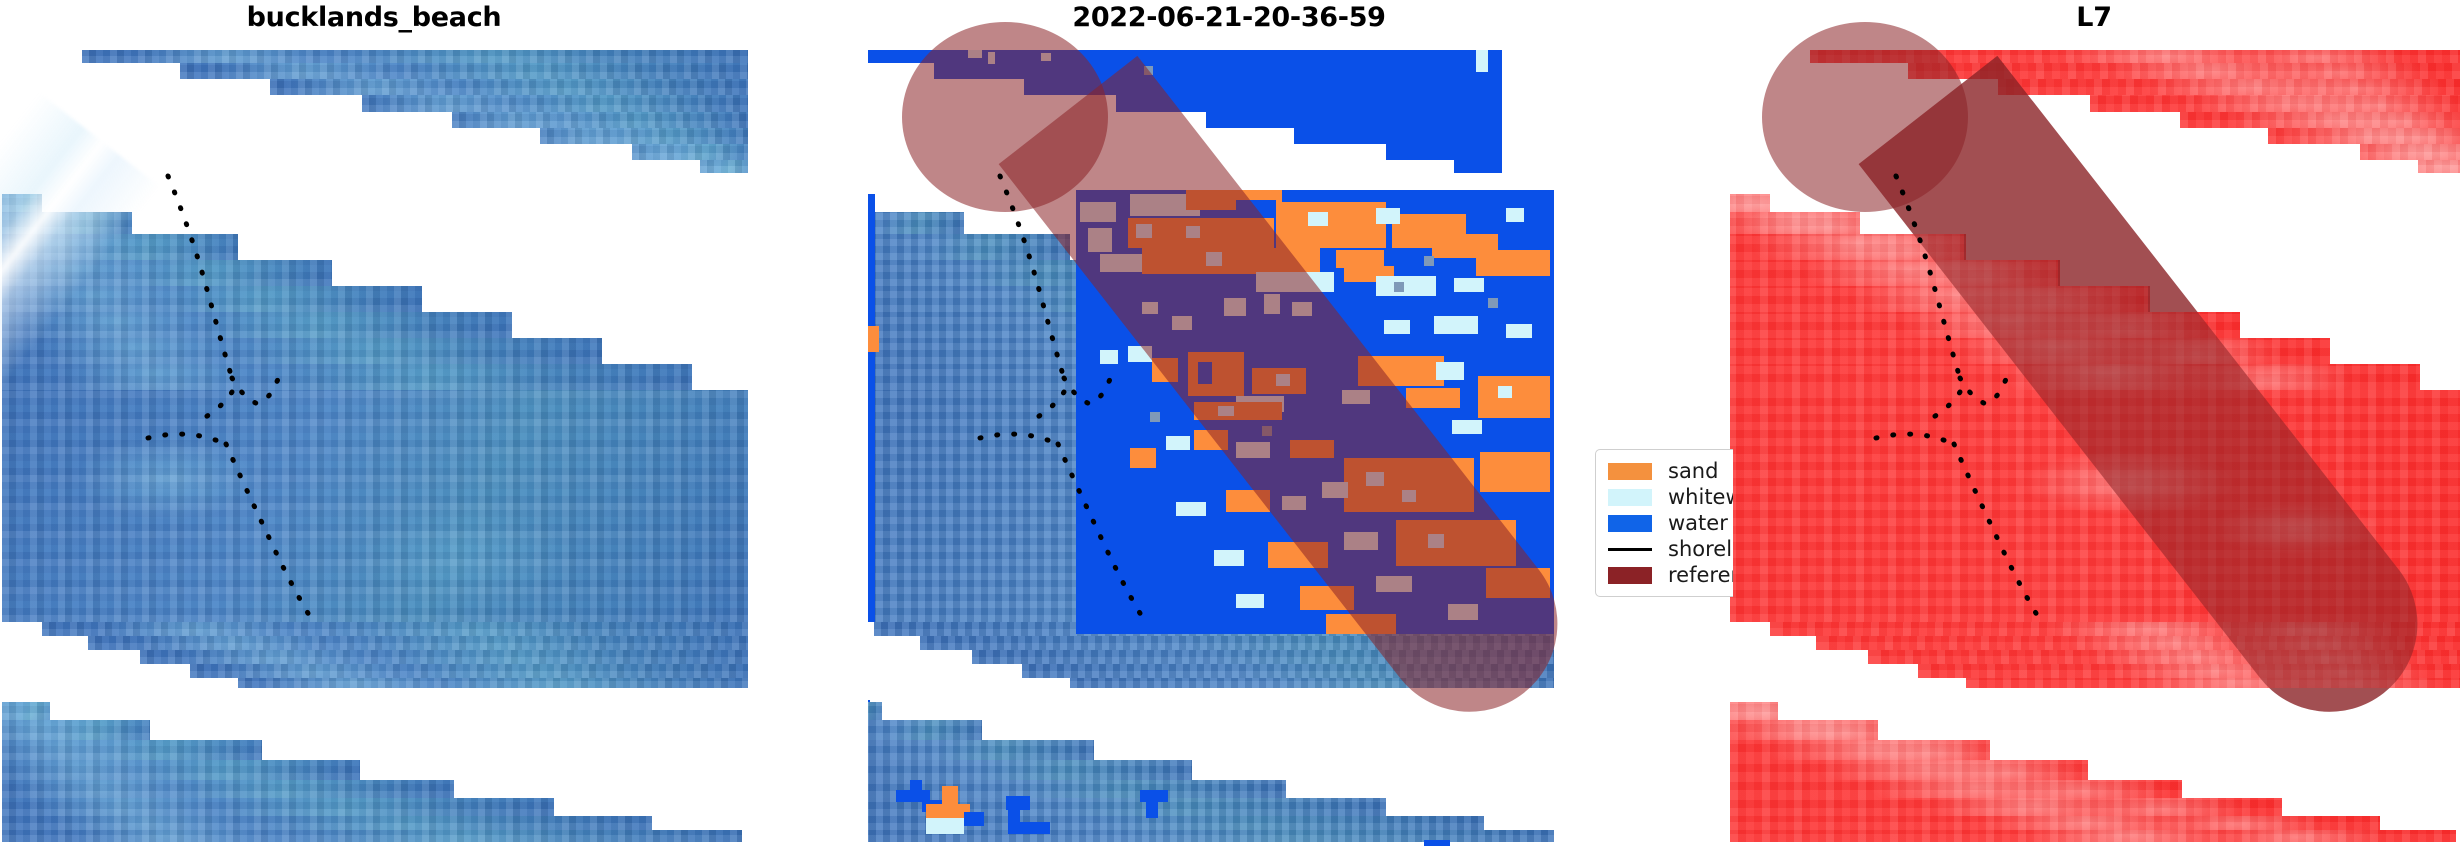  What do you see at coordinates (375, 506) in the screenshot?
I see `scene-body` at bounding box center [375, 506].